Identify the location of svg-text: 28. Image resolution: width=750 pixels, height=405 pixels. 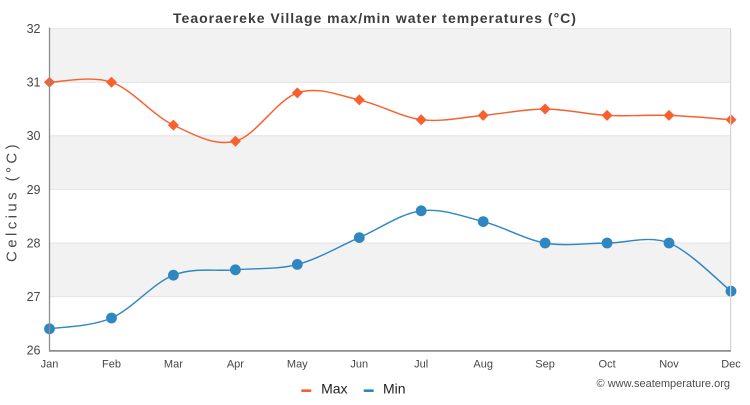
(34, 243).